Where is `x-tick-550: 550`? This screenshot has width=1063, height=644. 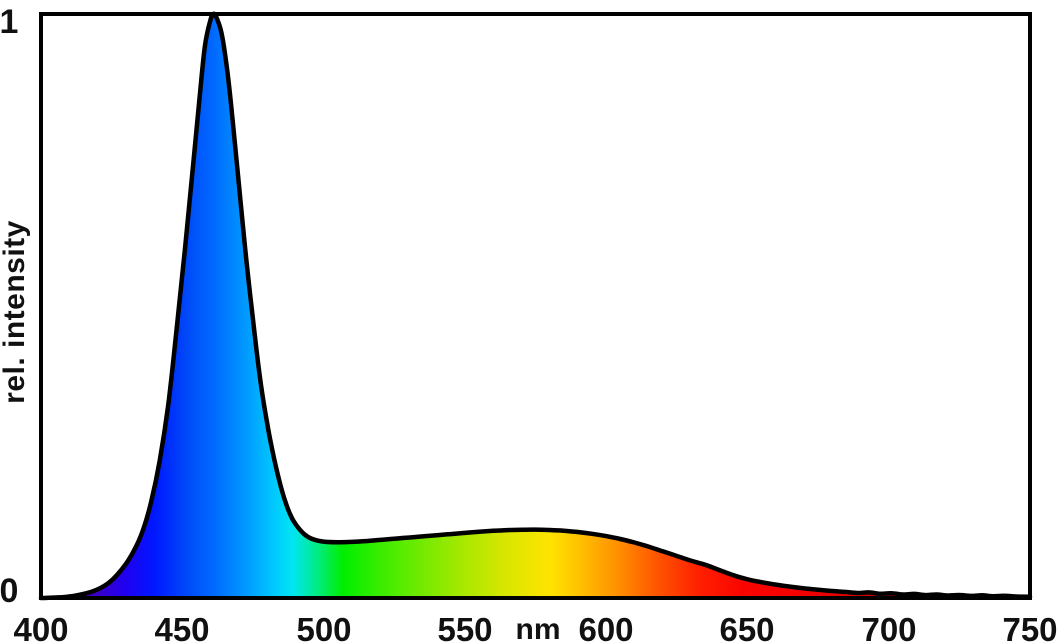 x-tick-550: 550 is located at coordinates (465, 627).